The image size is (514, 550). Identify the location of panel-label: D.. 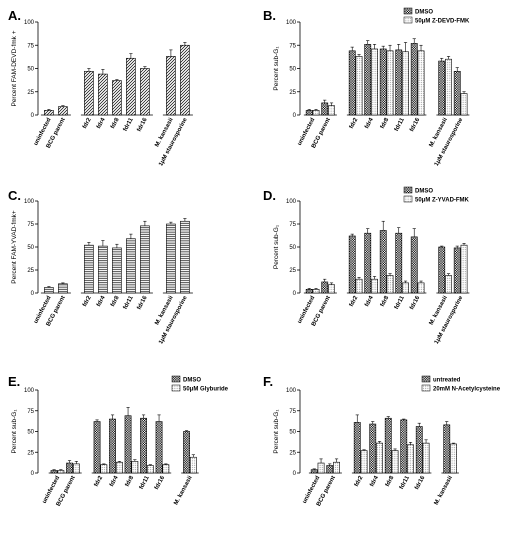
(269, 195).